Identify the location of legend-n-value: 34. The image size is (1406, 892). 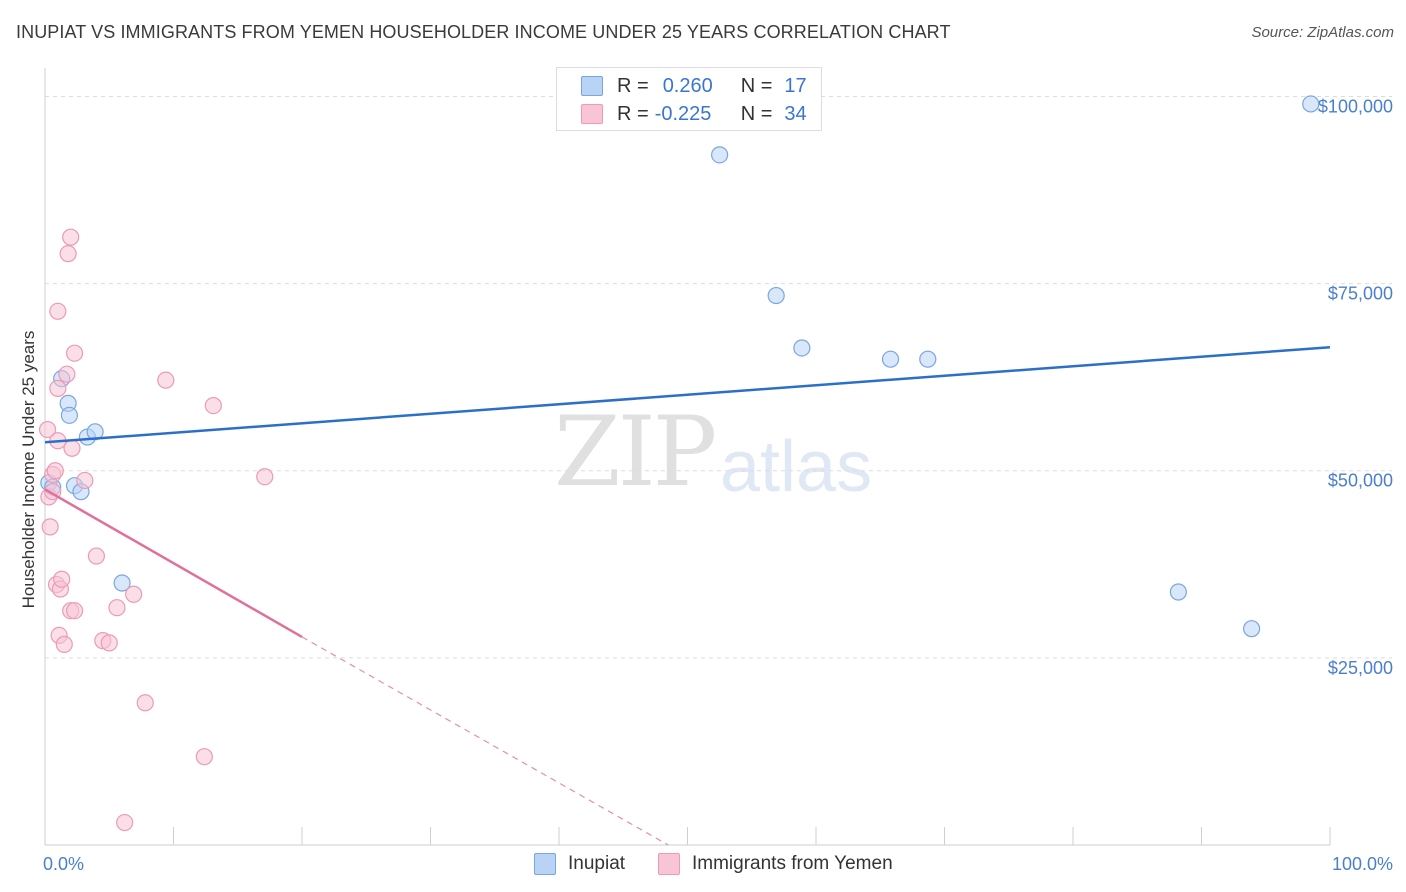
(795, 113).